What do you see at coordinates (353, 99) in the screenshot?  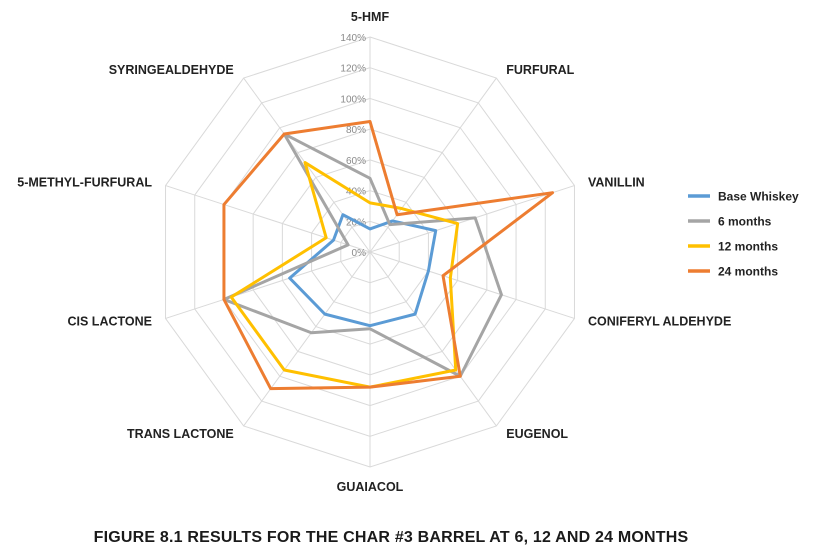 I see `tick-label: 100%` at bounding box center [353, 99].